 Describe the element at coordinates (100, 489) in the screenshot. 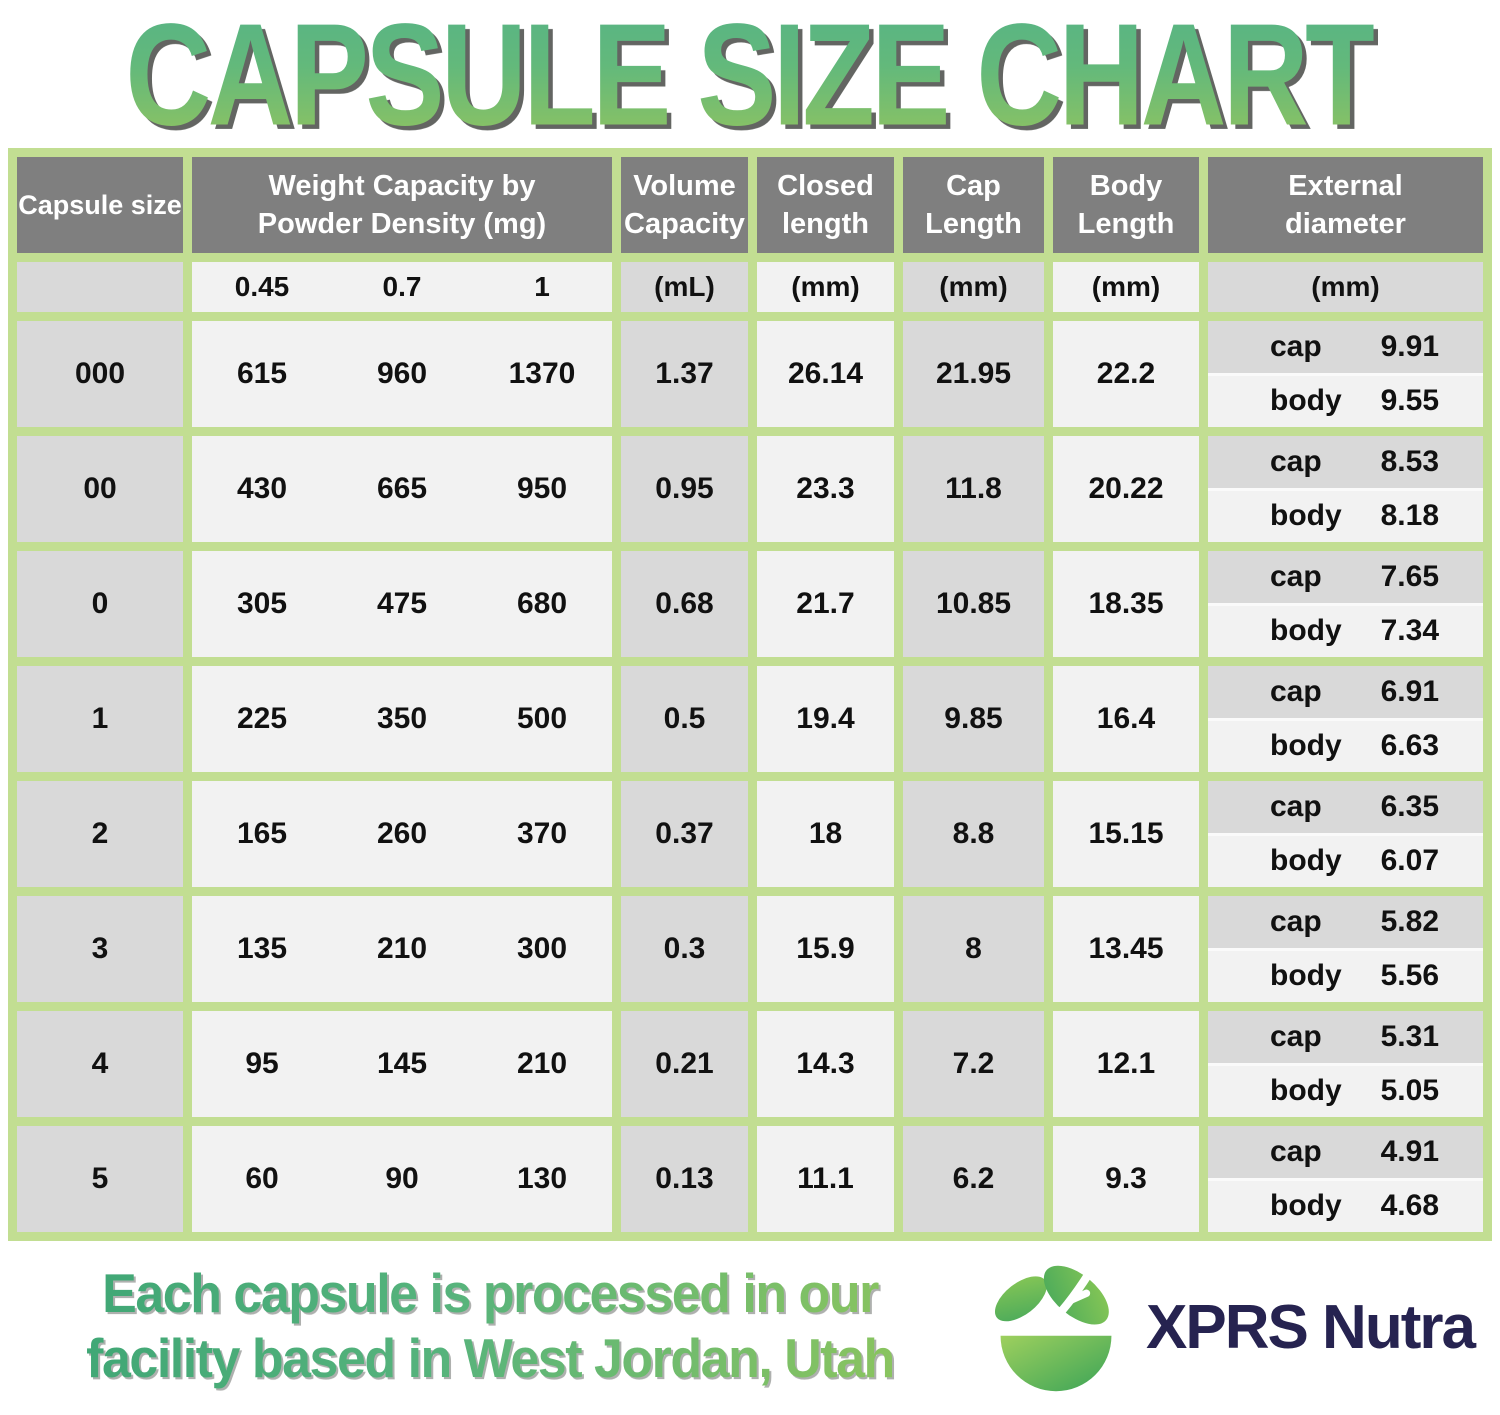

I see `capsule-size-cell: 00` at that location.